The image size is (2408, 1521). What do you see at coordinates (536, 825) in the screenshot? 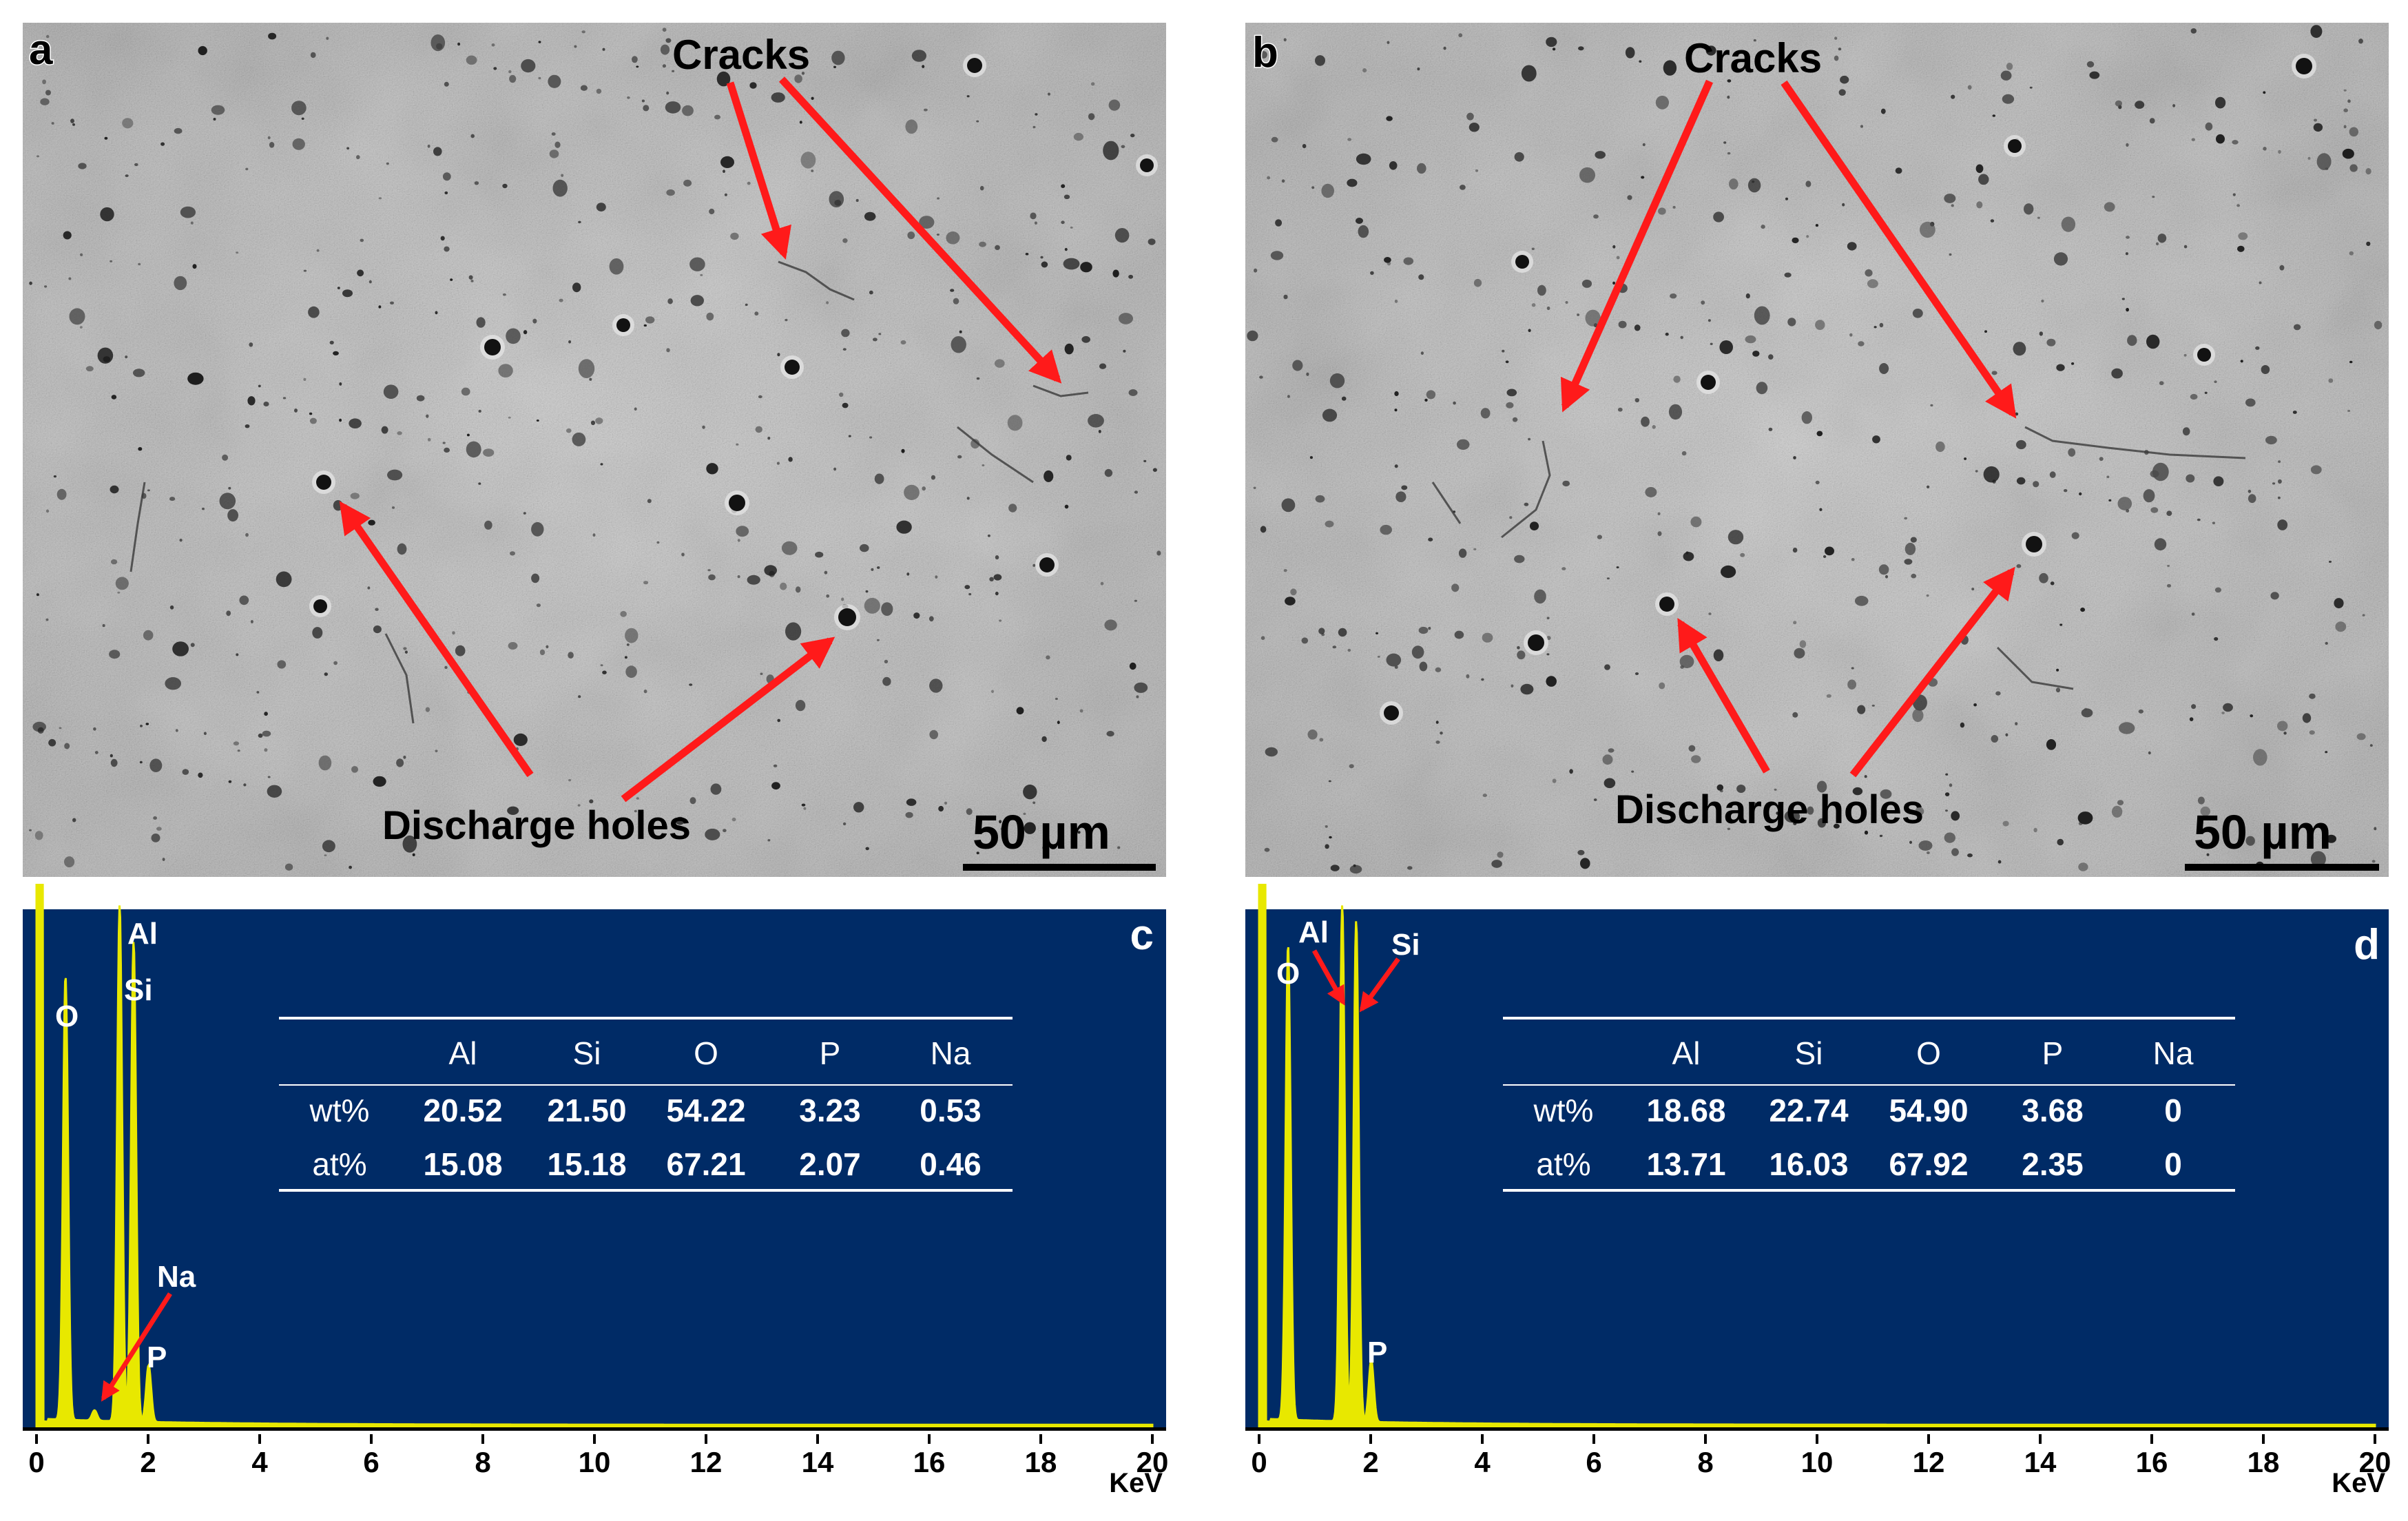
I see `holes-label-a: Discharge holes` at bounding box center [536, 825].